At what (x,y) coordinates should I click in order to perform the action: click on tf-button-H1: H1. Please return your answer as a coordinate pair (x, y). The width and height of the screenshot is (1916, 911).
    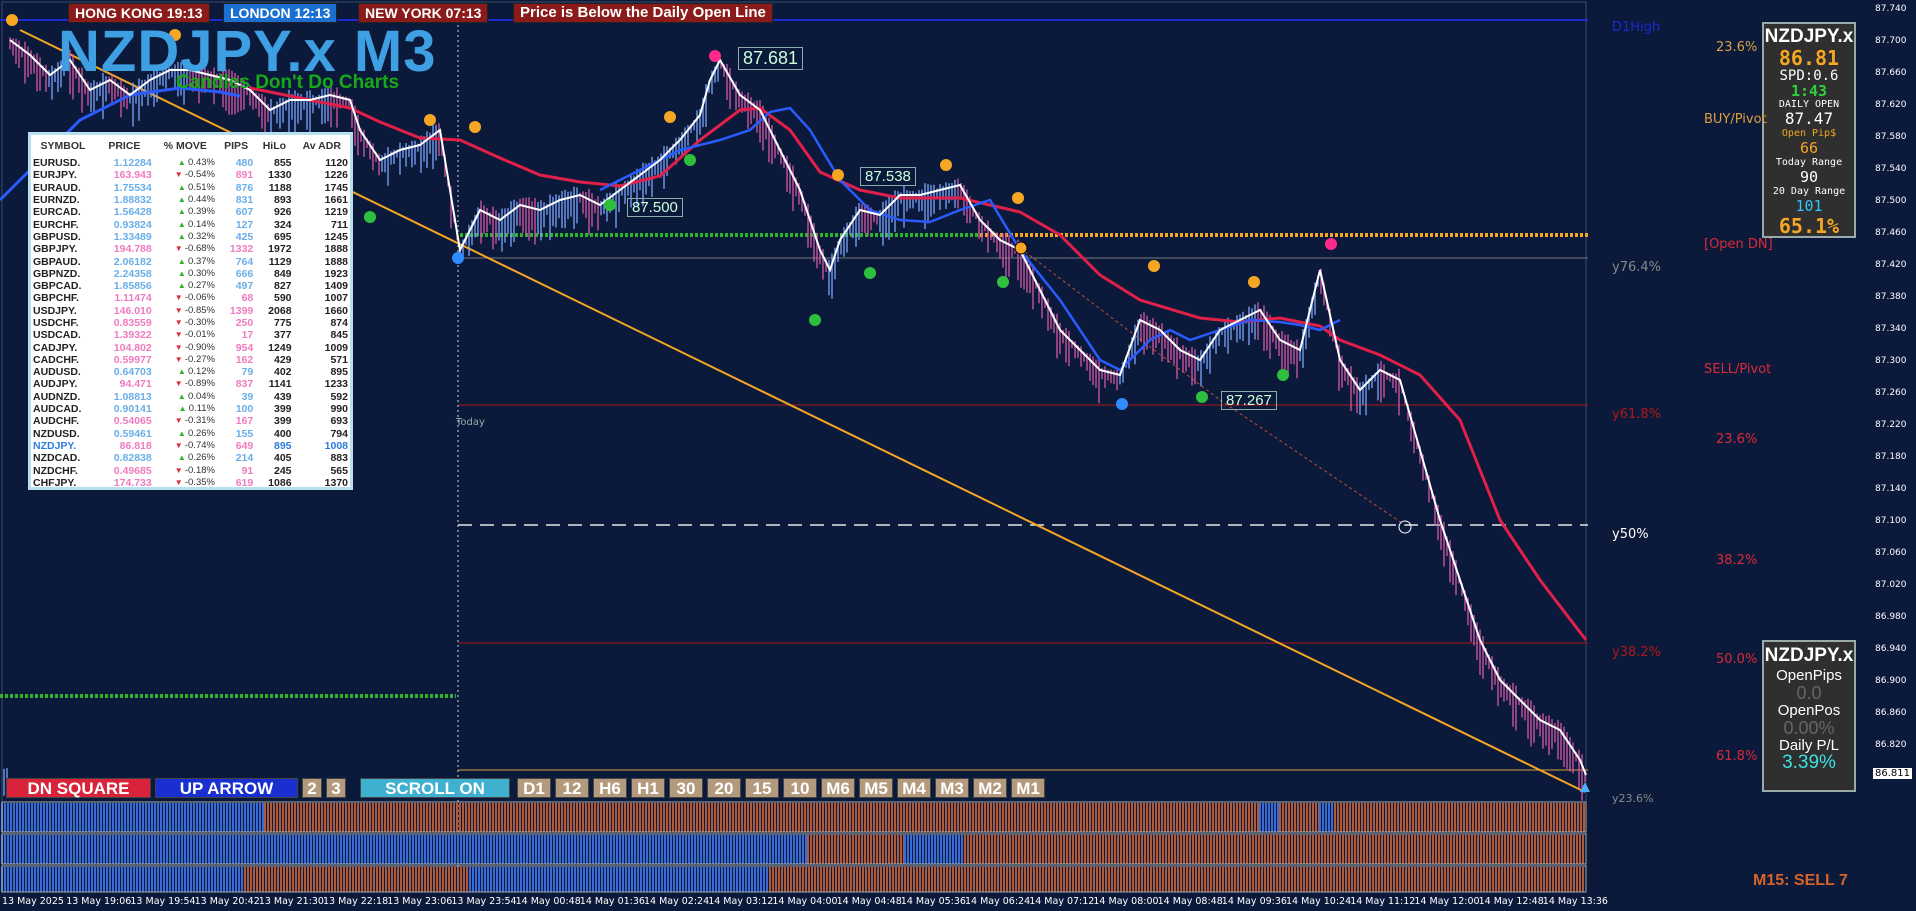
    Looking at the image, I should click on (648, 788).